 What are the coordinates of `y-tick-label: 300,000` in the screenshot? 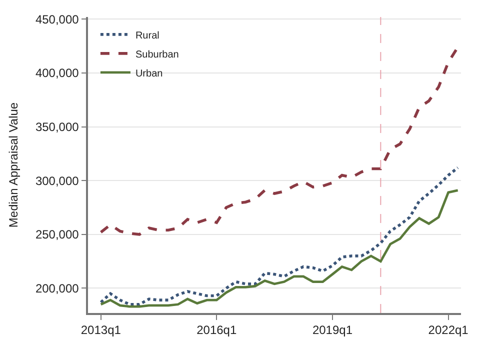 It's located at (57, 181).